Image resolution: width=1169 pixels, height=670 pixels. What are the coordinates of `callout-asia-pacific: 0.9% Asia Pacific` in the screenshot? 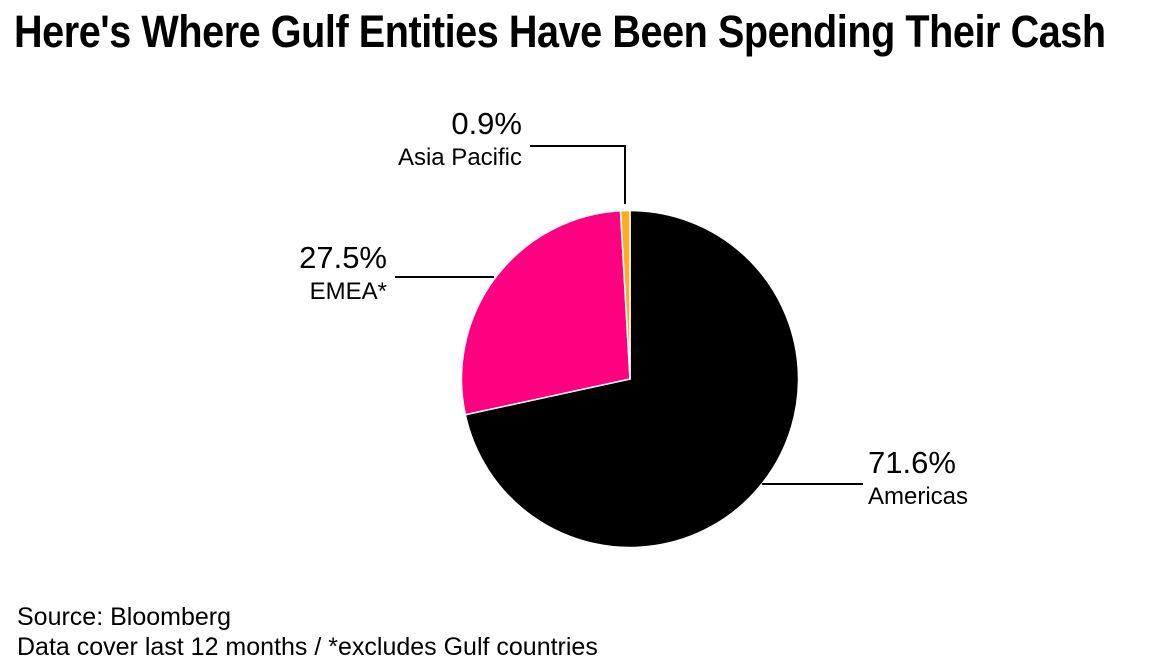 It's located at (459, 139).